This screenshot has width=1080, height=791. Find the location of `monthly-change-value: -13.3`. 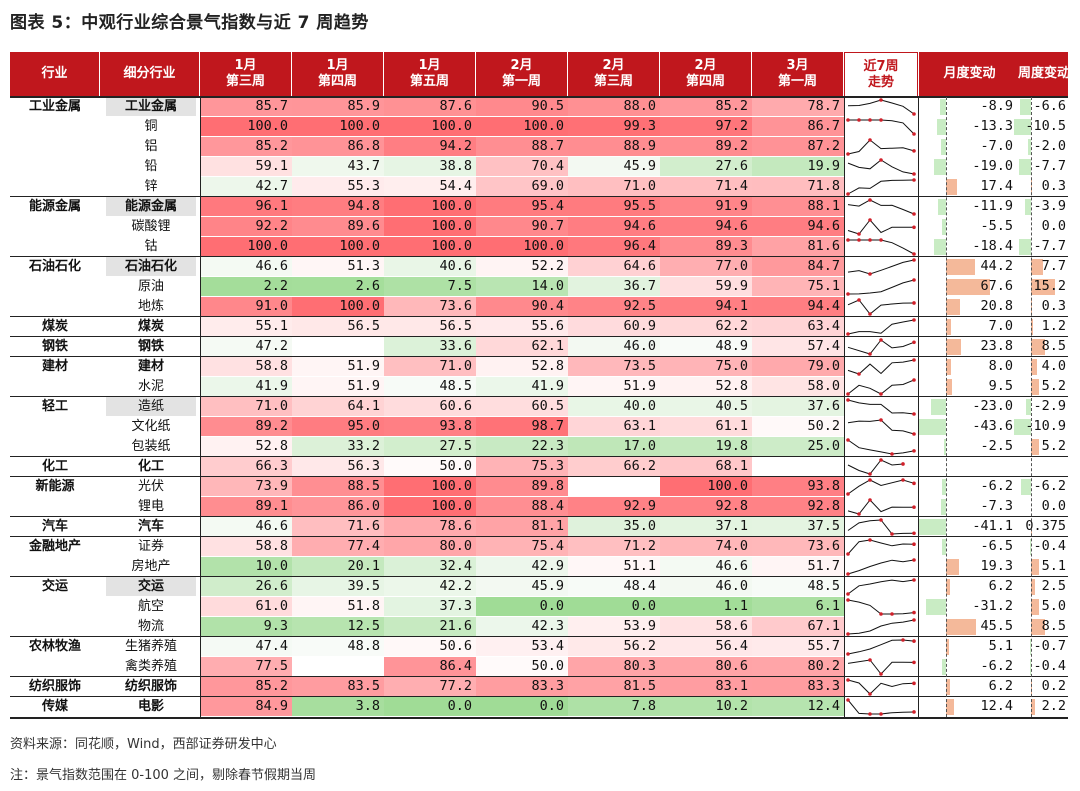

monthly-change-value: -13.3 is located at coordinates (992, 126).